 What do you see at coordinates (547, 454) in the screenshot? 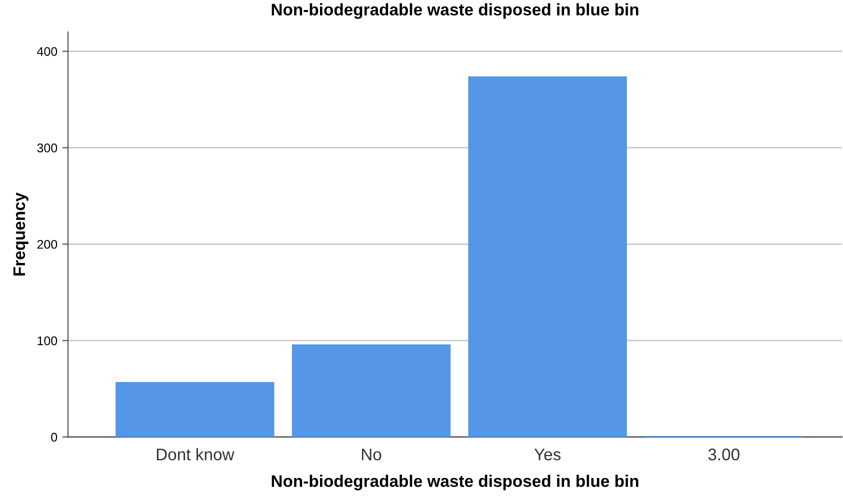
I see `x-tick-label: Yes` at bounding box center [547, 454].